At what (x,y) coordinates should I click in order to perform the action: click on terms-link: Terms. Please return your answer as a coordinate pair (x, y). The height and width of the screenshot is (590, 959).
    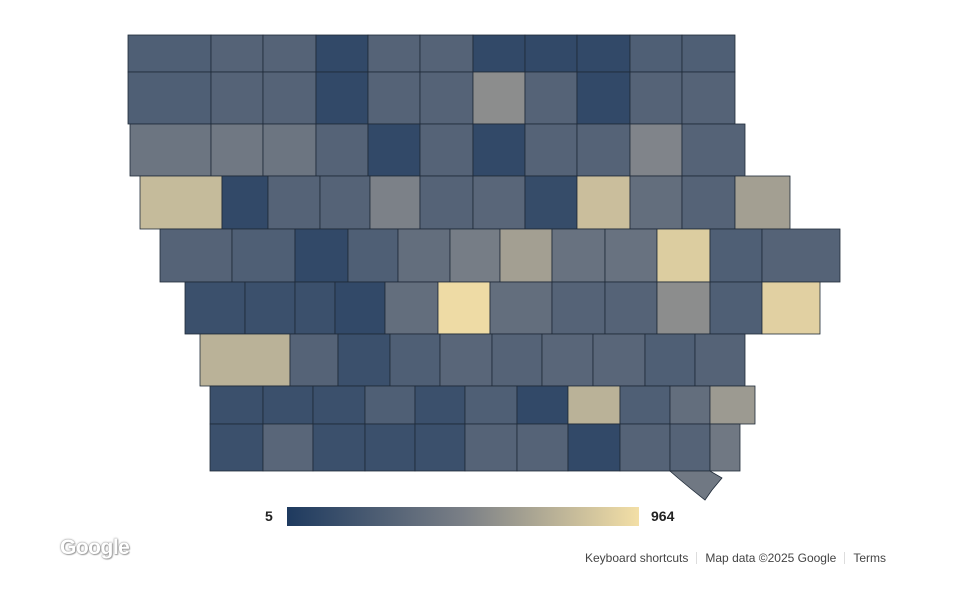
    Looking at the image, I should click on (869, 558).